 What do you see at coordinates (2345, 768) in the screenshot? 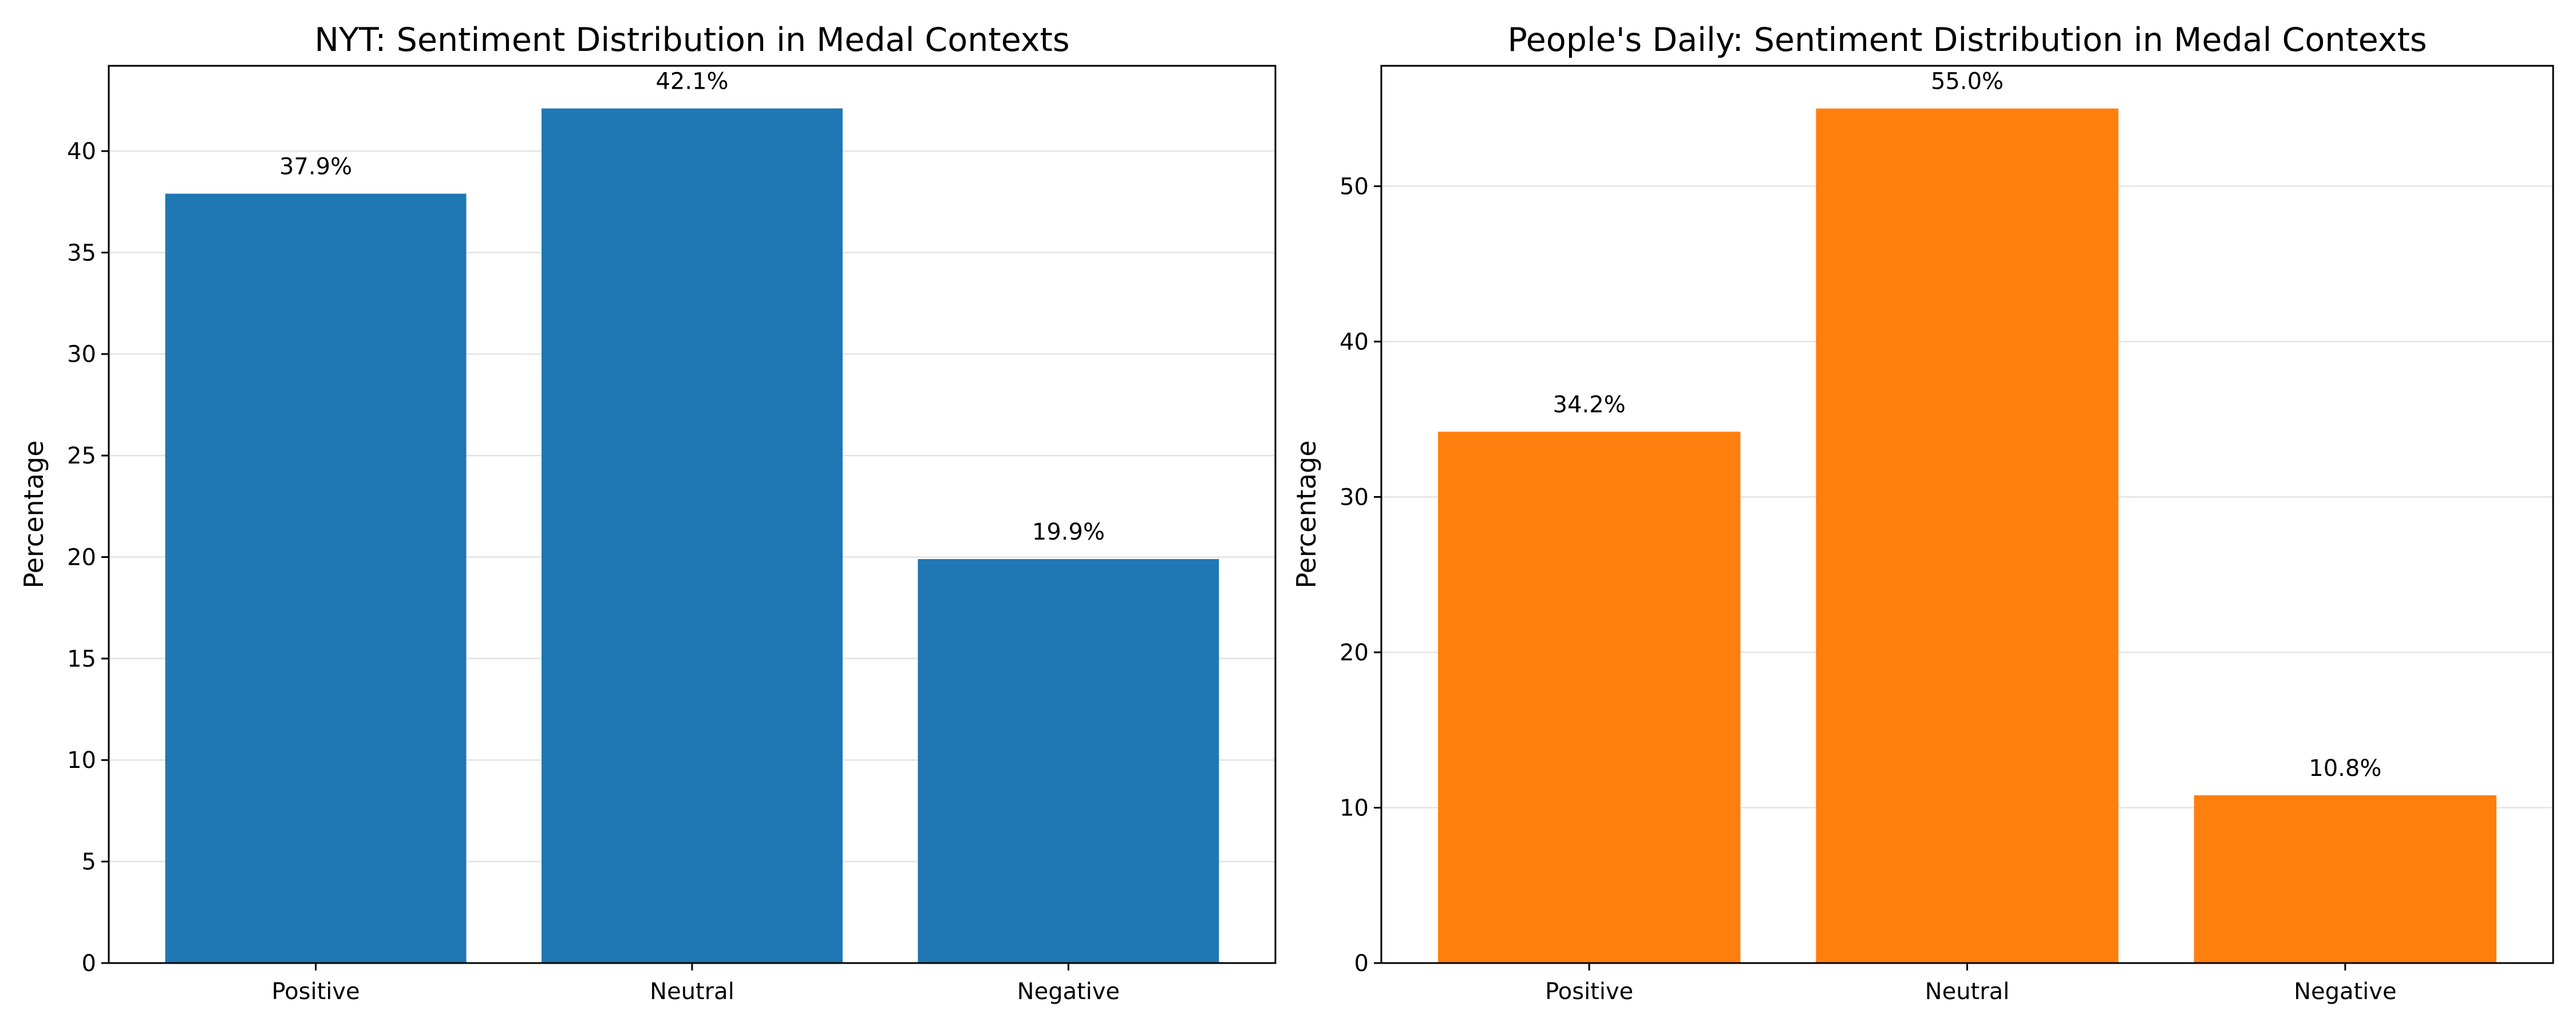
I see `data-label: 10.8%` at bounding box center [2345, 768].